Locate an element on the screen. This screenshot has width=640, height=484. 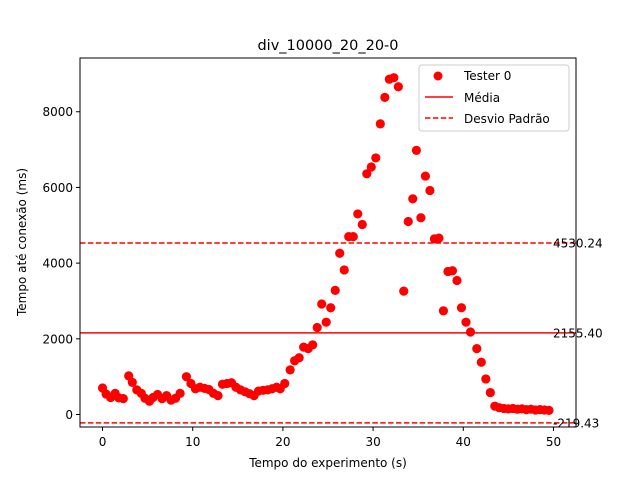
x-tick-label: 40 is located at coordinates (463, 442).